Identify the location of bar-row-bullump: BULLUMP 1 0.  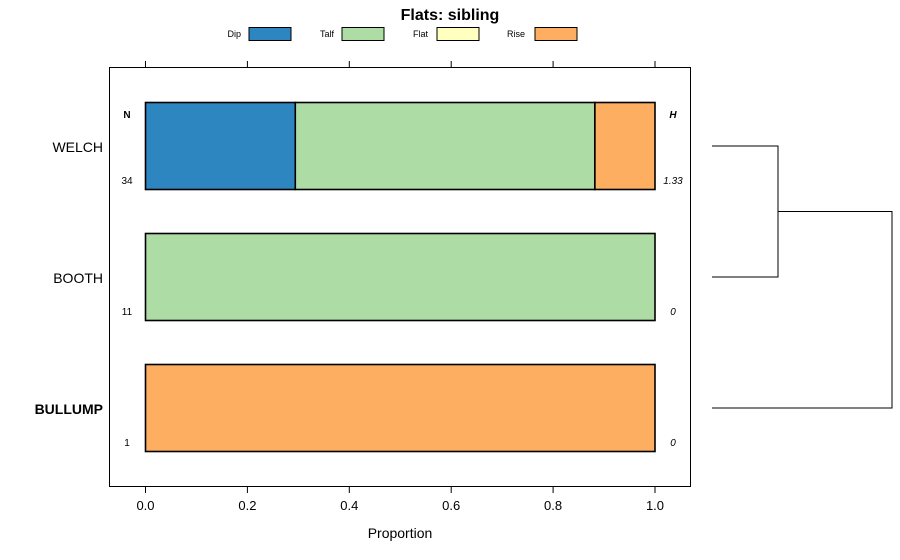
(355, 408).